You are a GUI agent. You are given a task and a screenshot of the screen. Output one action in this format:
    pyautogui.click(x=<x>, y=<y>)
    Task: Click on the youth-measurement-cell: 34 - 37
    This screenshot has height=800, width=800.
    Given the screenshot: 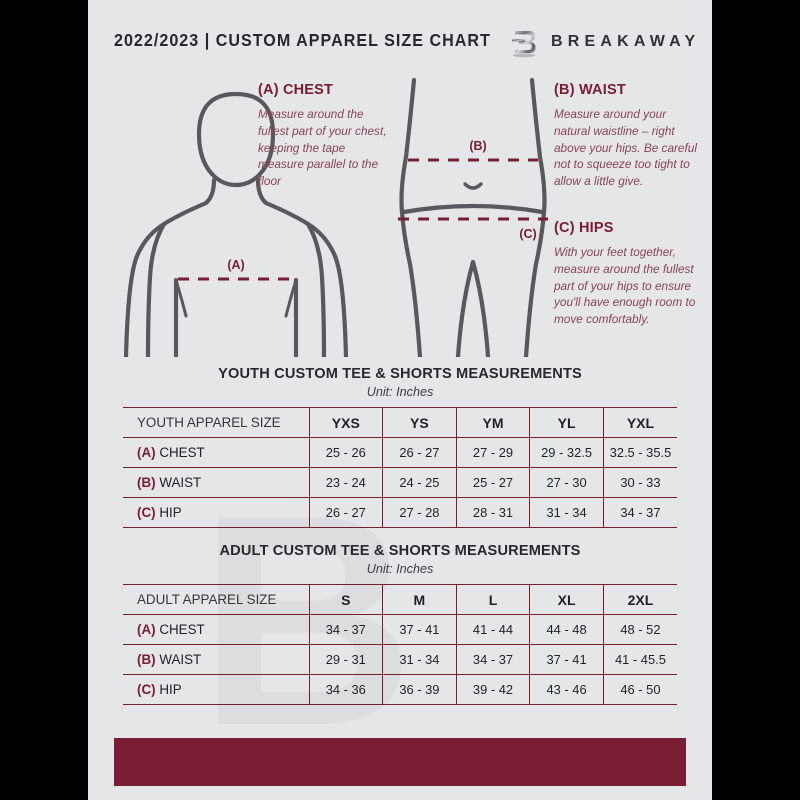 What is the action you would take?
    pyautogui.click(x=640, y=512)
    